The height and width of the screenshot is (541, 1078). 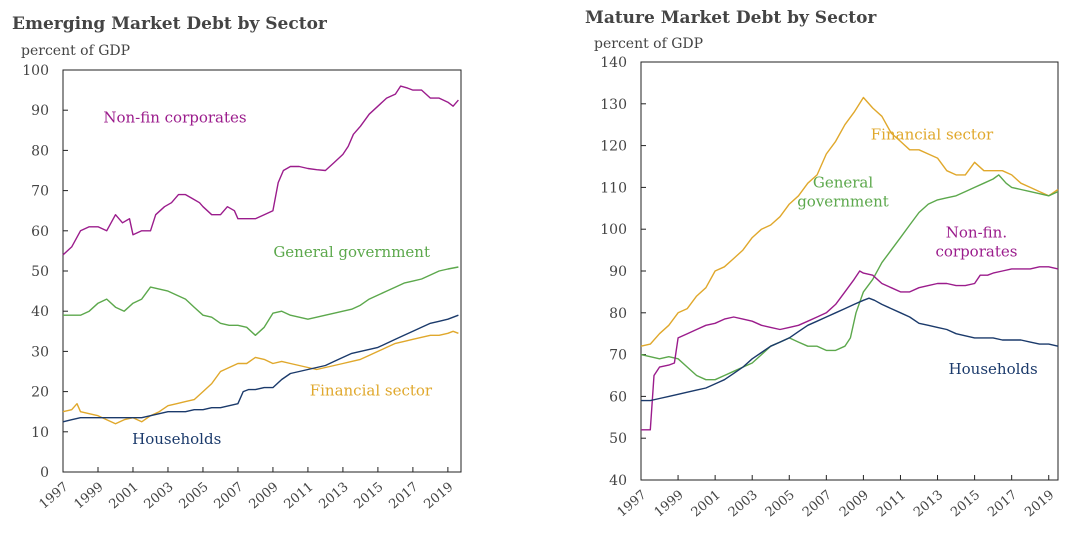 What do you see at coordinates (613, 230) in the screenshot?
I see `mature-y-tick-label: 100` at bounding box center [613, 230].